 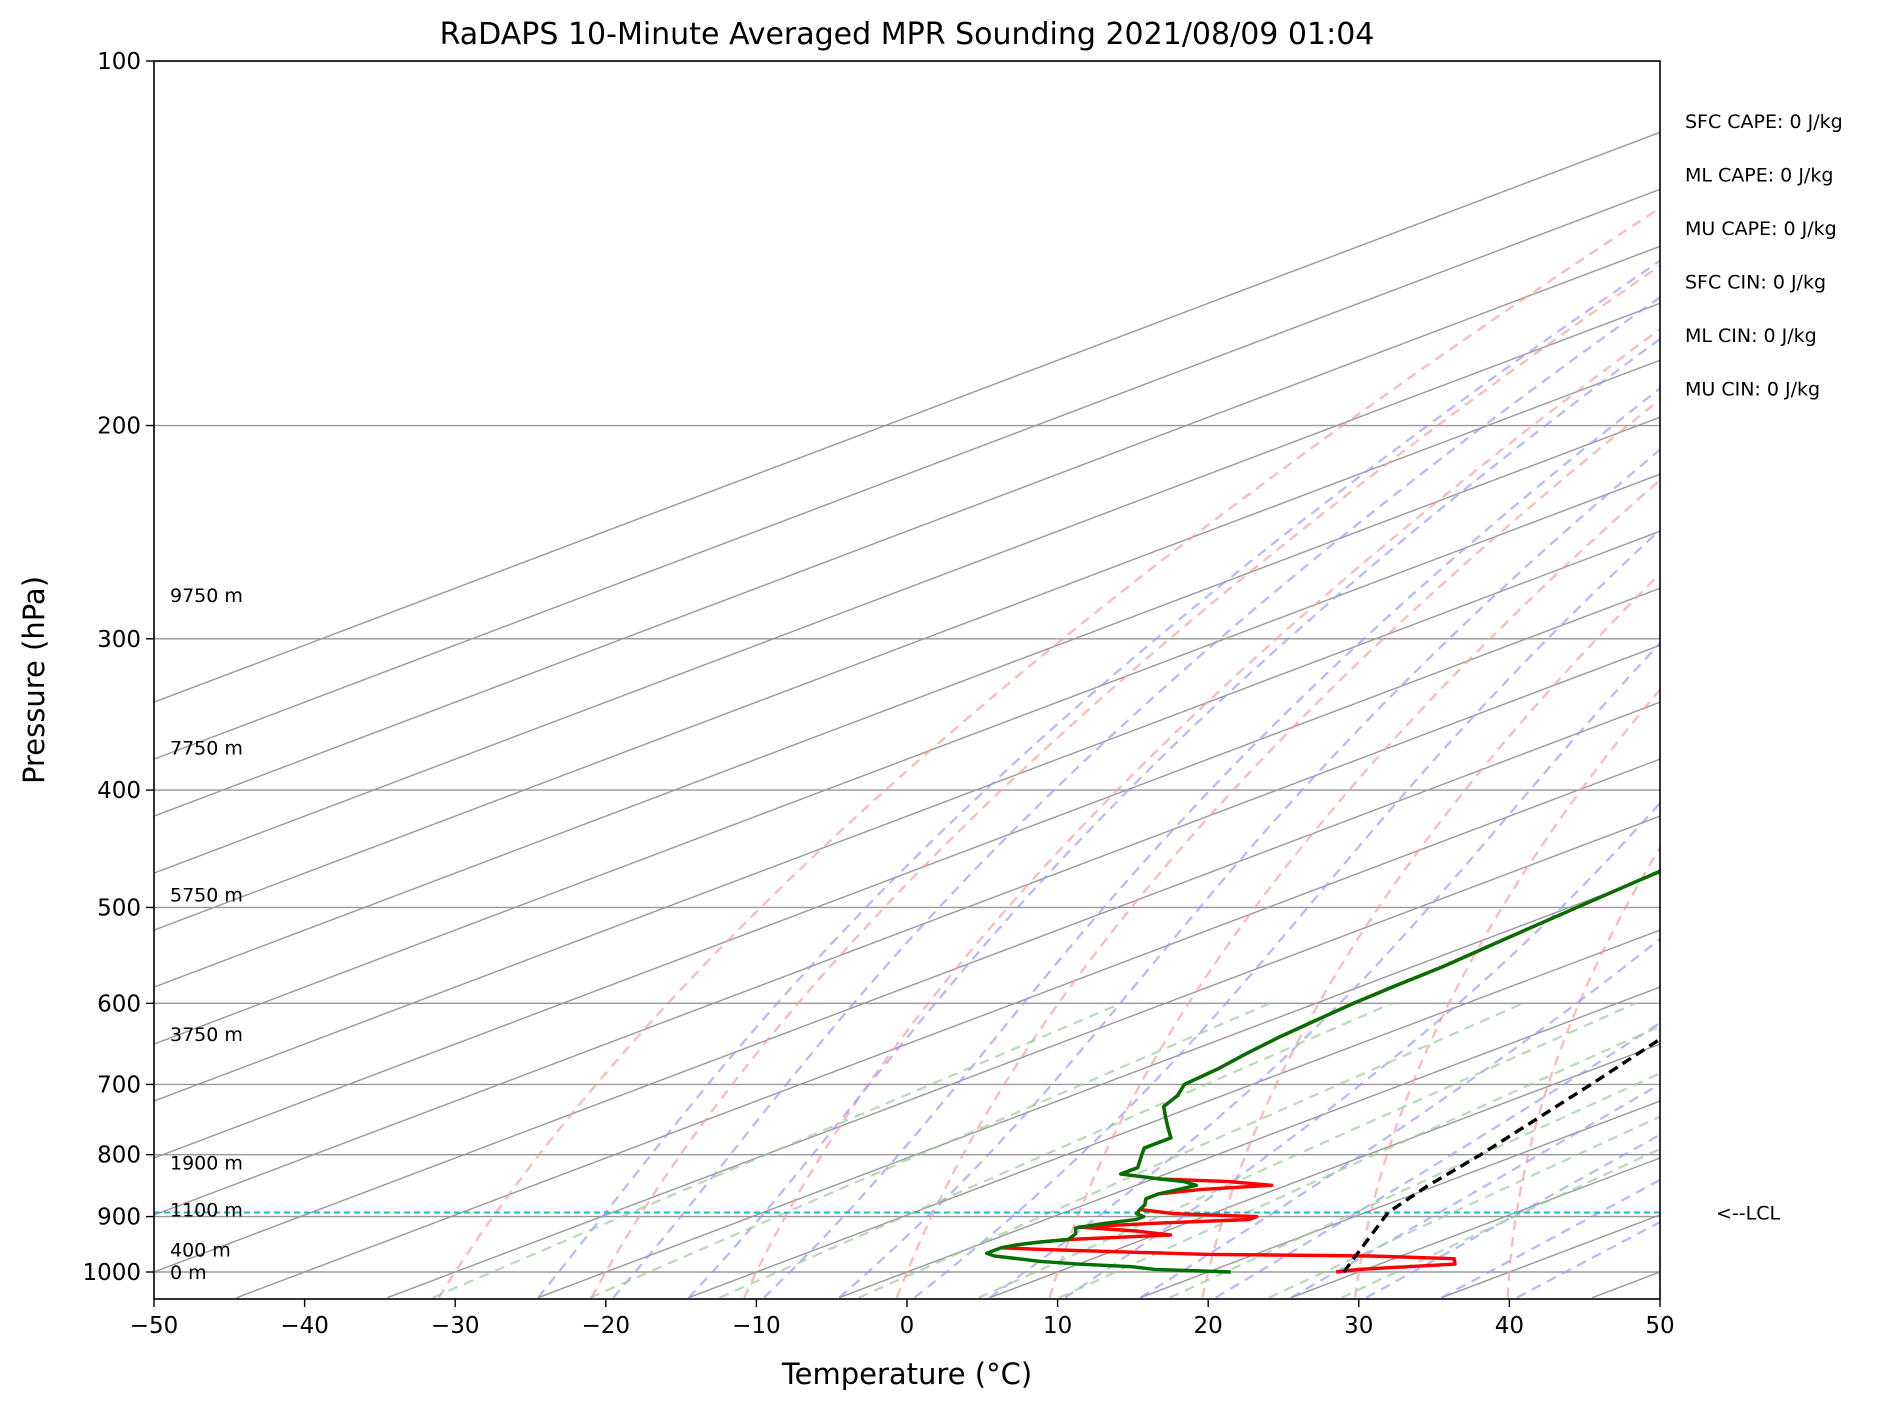 I want to click on height-label: 0 m, so click(x=188, y=1273).